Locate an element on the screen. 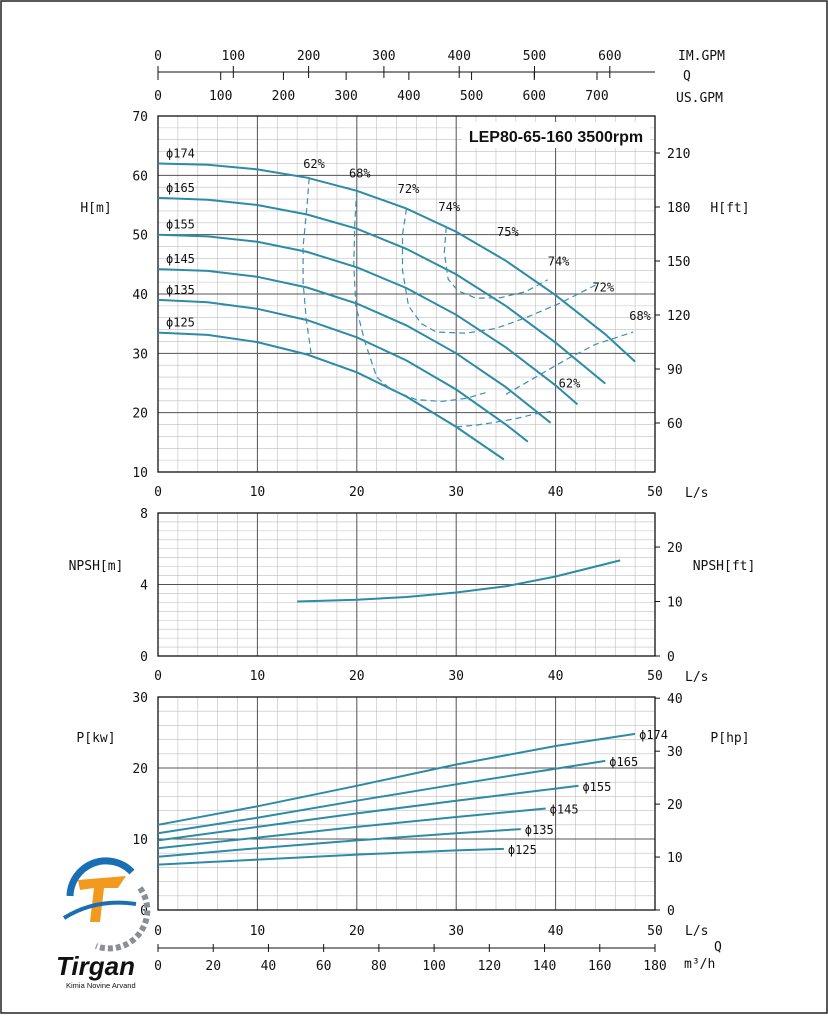  top-tick-label: 400 is located at coordinates (458, 56).